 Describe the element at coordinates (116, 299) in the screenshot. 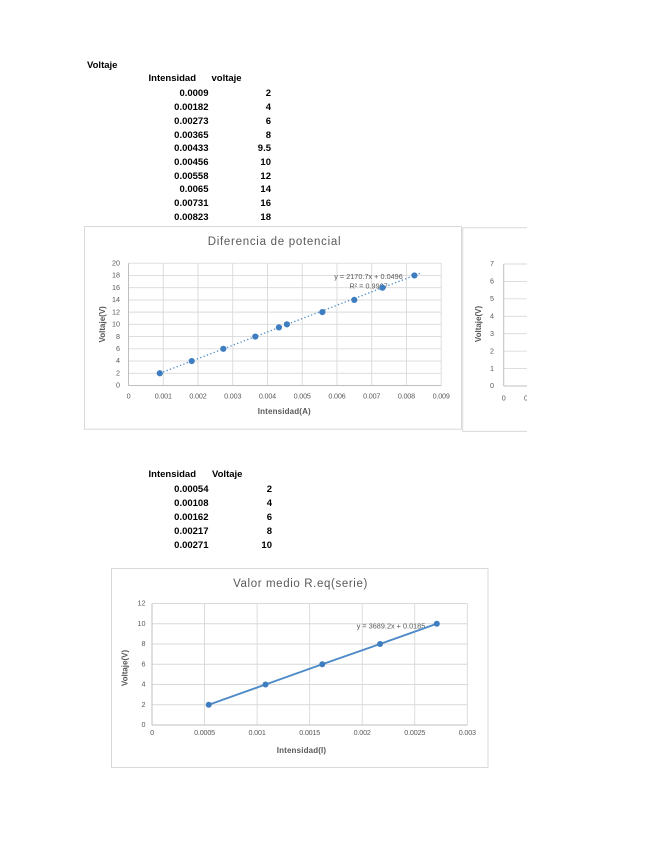

I see `svg-text: 14` at that location.